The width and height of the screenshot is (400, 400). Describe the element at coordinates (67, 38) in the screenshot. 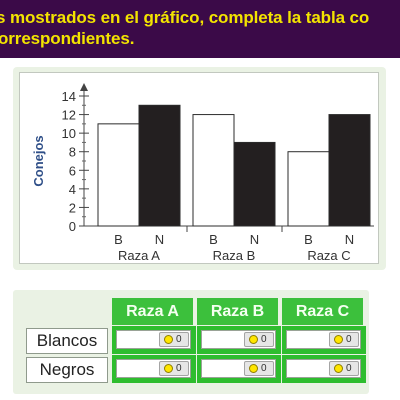

I see `instruction-line-2: orrespondientes.` at that location.